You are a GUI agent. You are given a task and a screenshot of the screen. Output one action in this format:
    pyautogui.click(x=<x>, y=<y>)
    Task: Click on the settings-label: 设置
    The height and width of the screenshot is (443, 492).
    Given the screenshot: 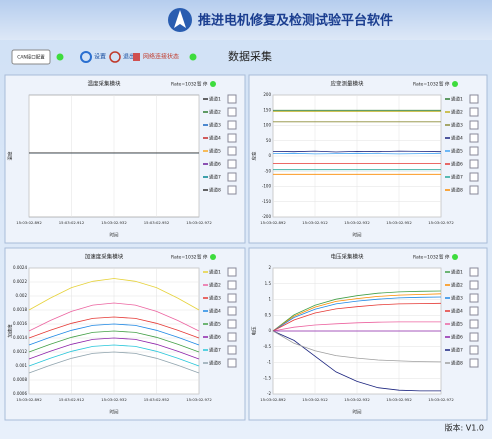 What is the action you would take?
    pyautogui.click(x=100, y=57)
    